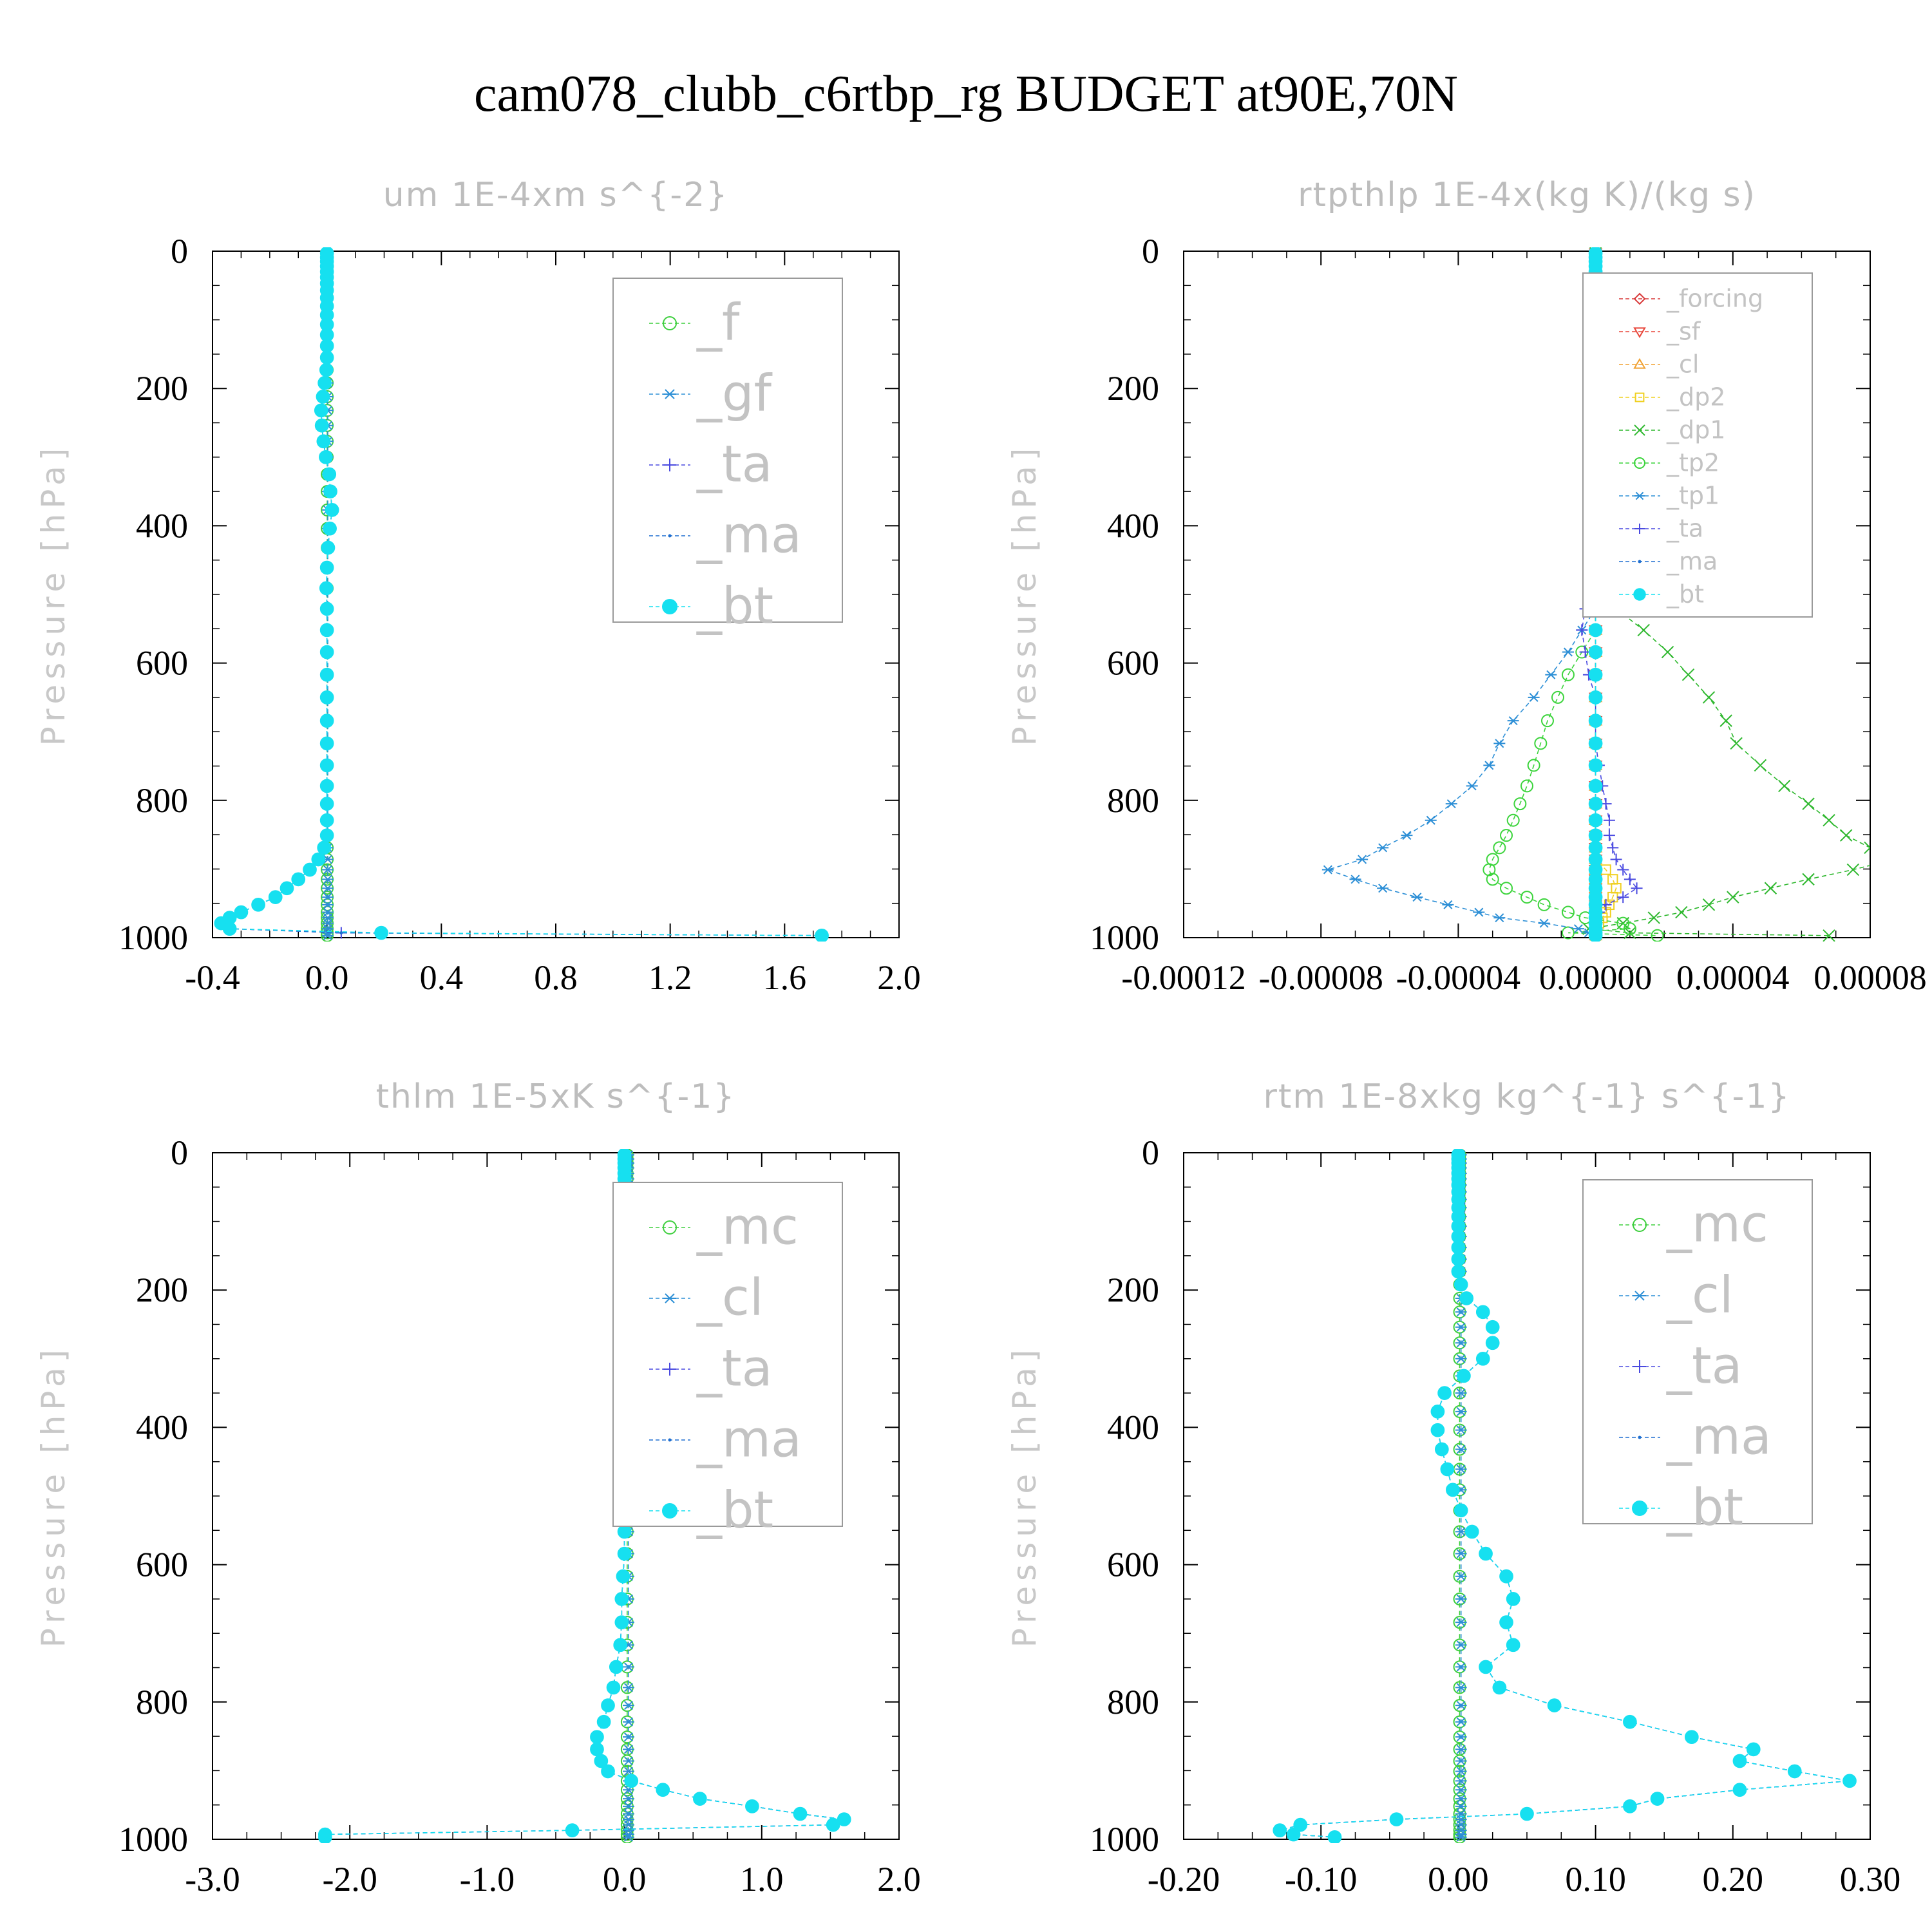  Describe the element at coordinates (487, 1880) in the screenshot. I see `x-tick-label: -1.0` at that location.